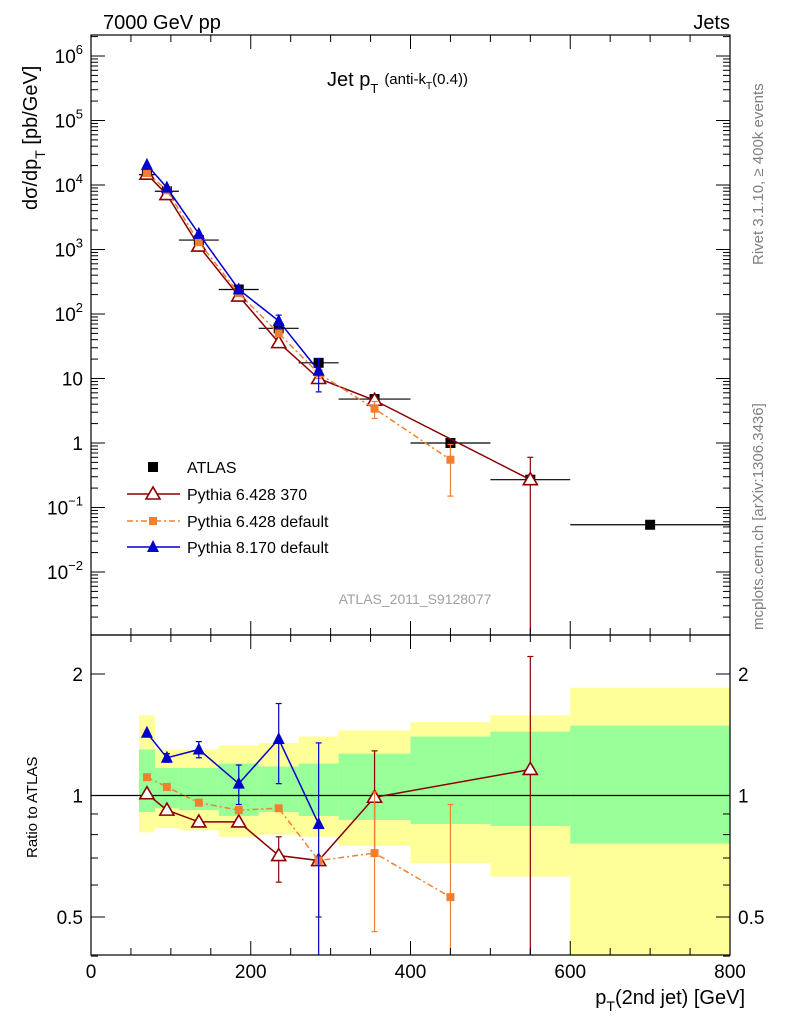 This screenshot has width=786, height=1024. Describe the element at coordinates (374, 88) in the screenshot. I see `title-sub: T` at that location.